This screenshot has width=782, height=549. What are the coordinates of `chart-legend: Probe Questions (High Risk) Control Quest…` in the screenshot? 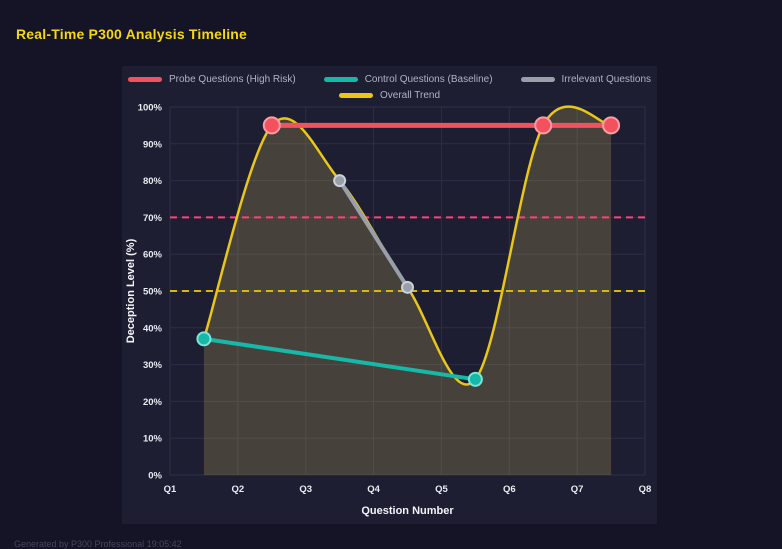 It's located at (389, 83).